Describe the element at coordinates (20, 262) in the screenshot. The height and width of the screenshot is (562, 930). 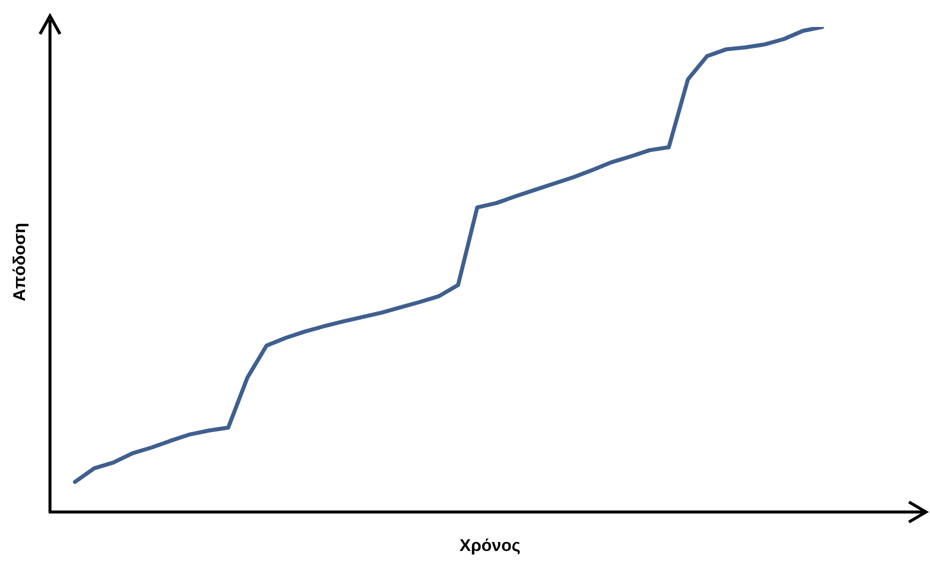
I see `y-axis-title: Απόδοση` at that location.